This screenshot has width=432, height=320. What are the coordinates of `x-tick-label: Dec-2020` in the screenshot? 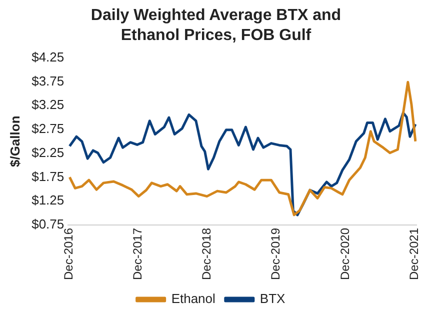 It's located at (345, 254).